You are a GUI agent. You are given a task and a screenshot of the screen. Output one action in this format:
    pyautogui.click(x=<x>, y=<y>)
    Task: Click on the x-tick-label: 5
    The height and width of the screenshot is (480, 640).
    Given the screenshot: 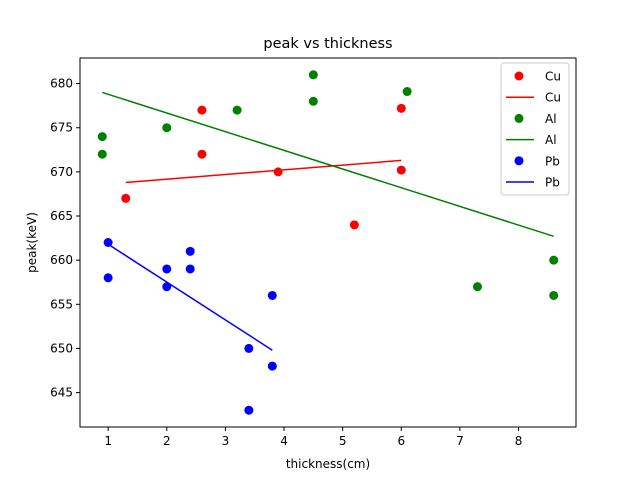 What is the action you would take?
    pyautogui.click(x=343, y=441)
    